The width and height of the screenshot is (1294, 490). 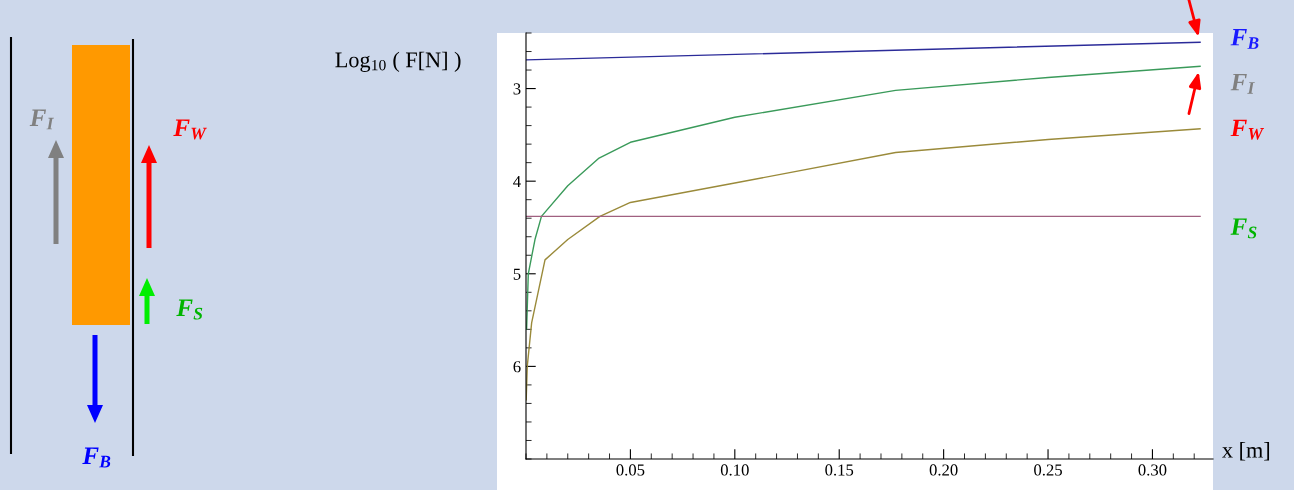 I want to click on x-tick-label: 0.05, so click(x=630, y=470).